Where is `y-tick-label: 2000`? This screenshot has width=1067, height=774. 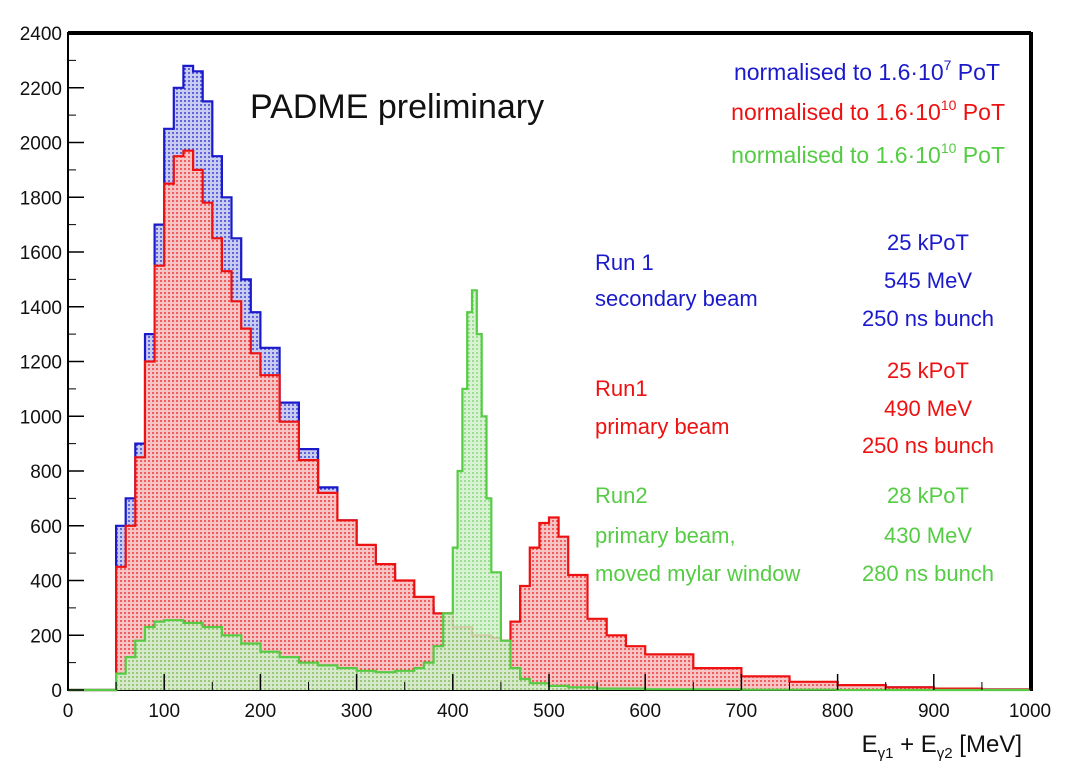
y-tick-label: 2000 is located at coordinates (41, 144).